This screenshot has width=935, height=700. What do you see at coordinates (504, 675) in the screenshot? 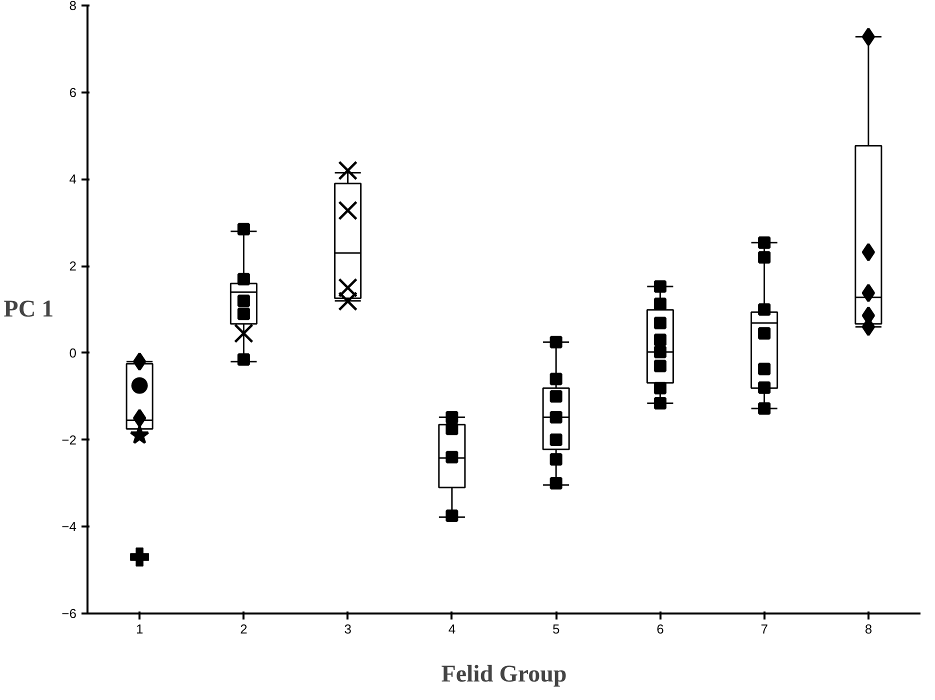
I see `x-axis-title: Felid Group` at bounding box center [504, 675].